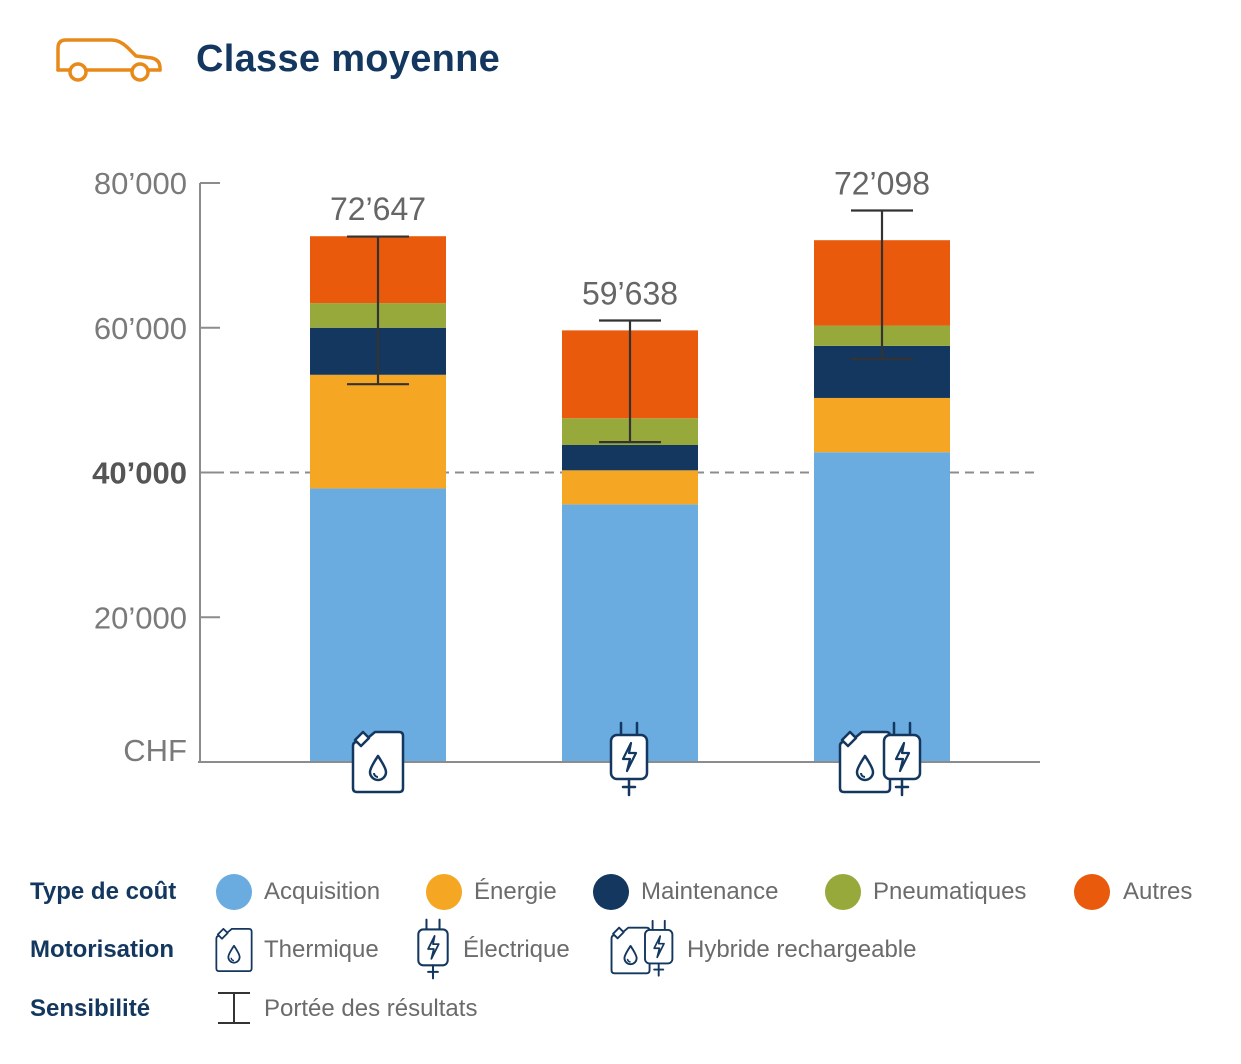  Describe the element at coordinates (516, 949) in the screenshot. I see `legend-item-electrique: Électrique` at that location.